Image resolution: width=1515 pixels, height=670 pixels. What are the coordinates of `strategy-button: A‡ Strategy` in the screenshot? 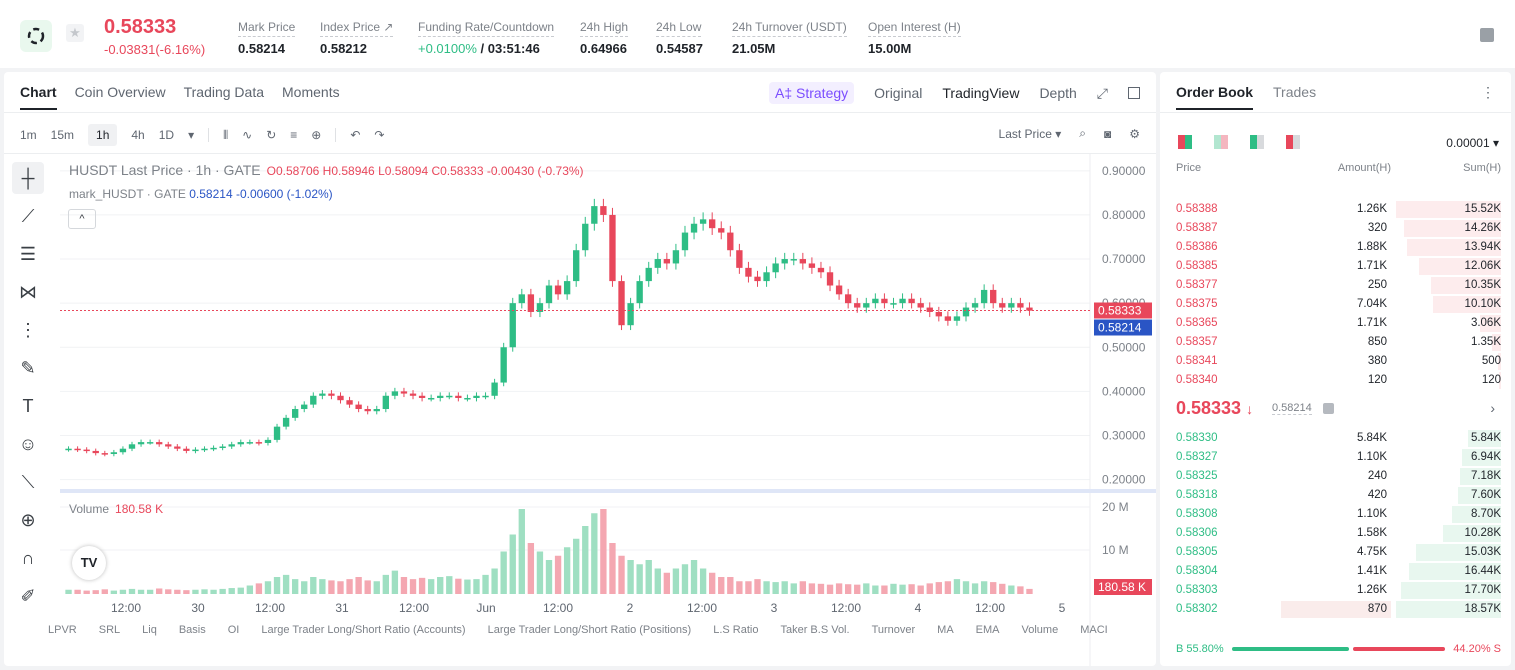 It's located at (811, 93).